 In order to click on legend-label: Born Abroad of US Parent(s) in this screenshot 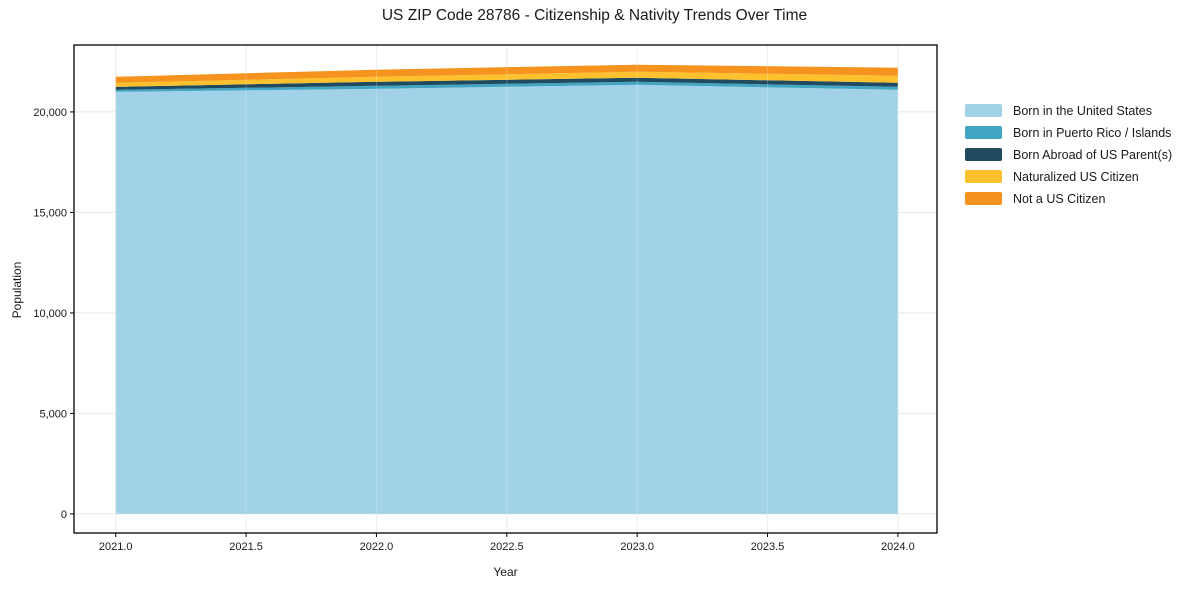, I will do `click(1093, 154)`.